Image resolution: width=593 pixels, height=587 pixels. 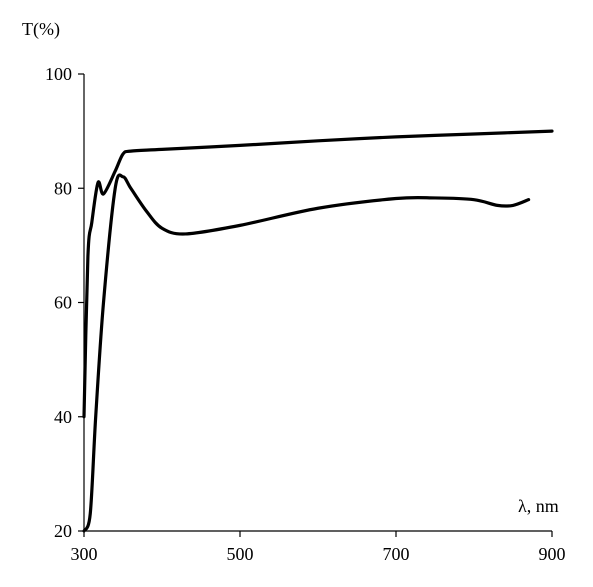 I want to click on x-tick-label: 500, so click(x=240, y=554).